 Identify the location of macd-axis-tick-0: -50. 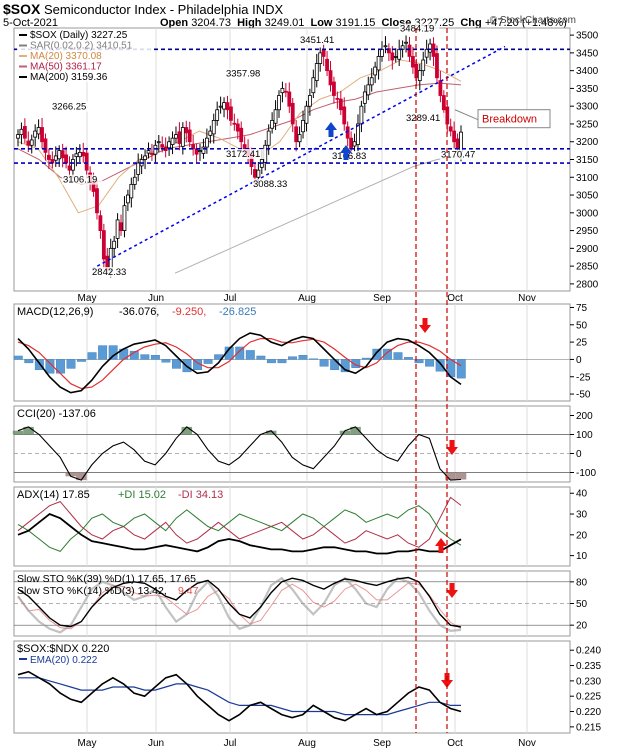
(583, 395).